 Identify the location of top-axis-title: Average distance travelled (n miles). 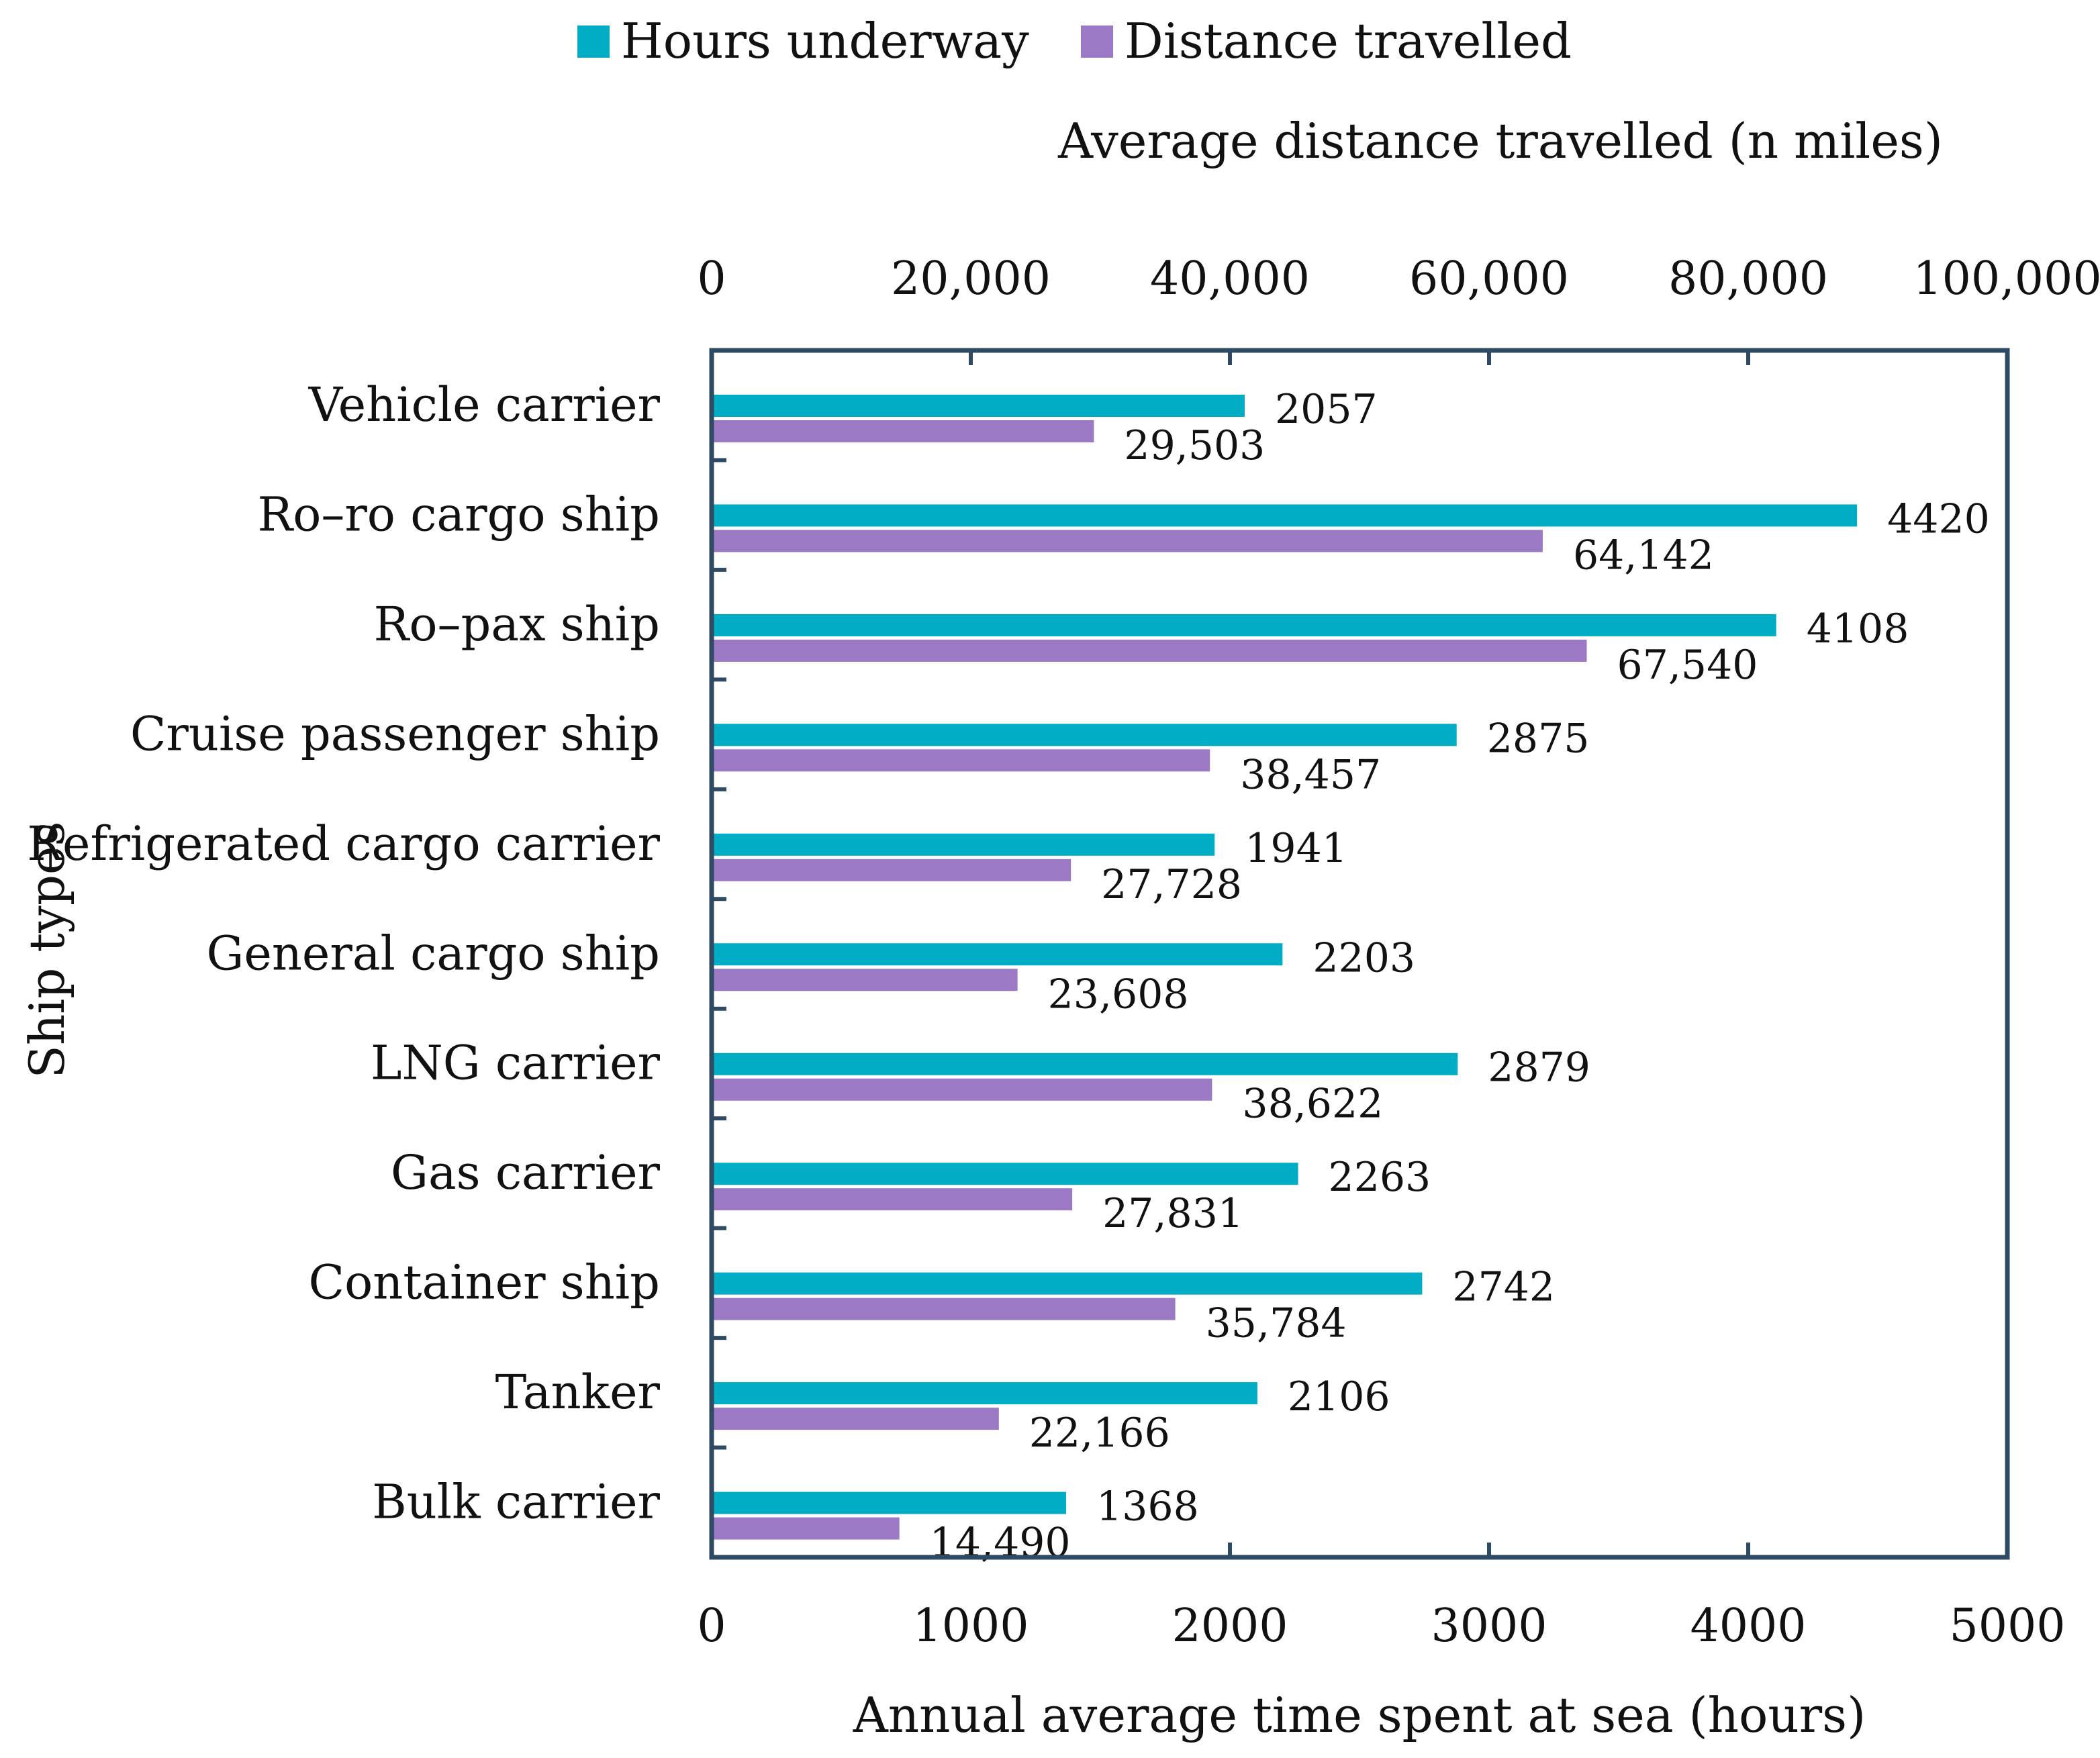
(1500, 141).